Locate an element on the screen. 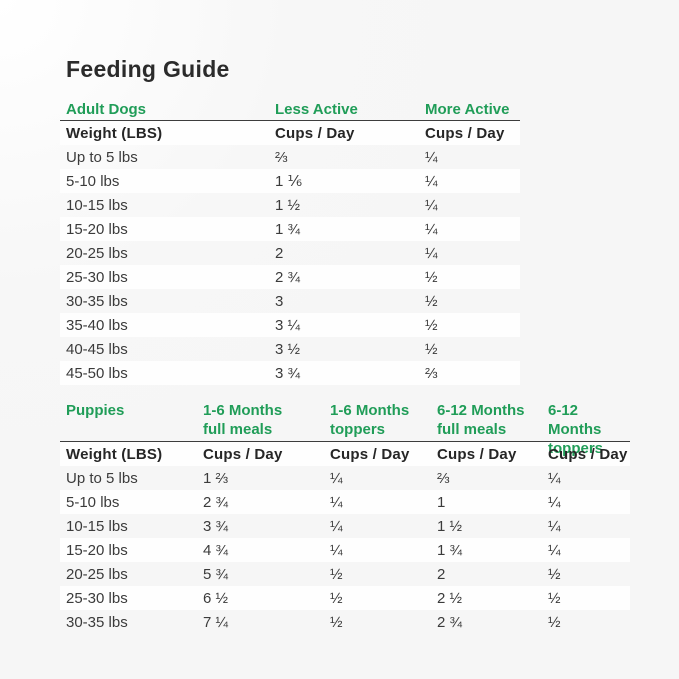 The width and height of the screenshot is (679, 679). table-row: 15-20 lbs 4 ¾ ¼ 1 ¾ ¼ is located at coordinates (345, 550).